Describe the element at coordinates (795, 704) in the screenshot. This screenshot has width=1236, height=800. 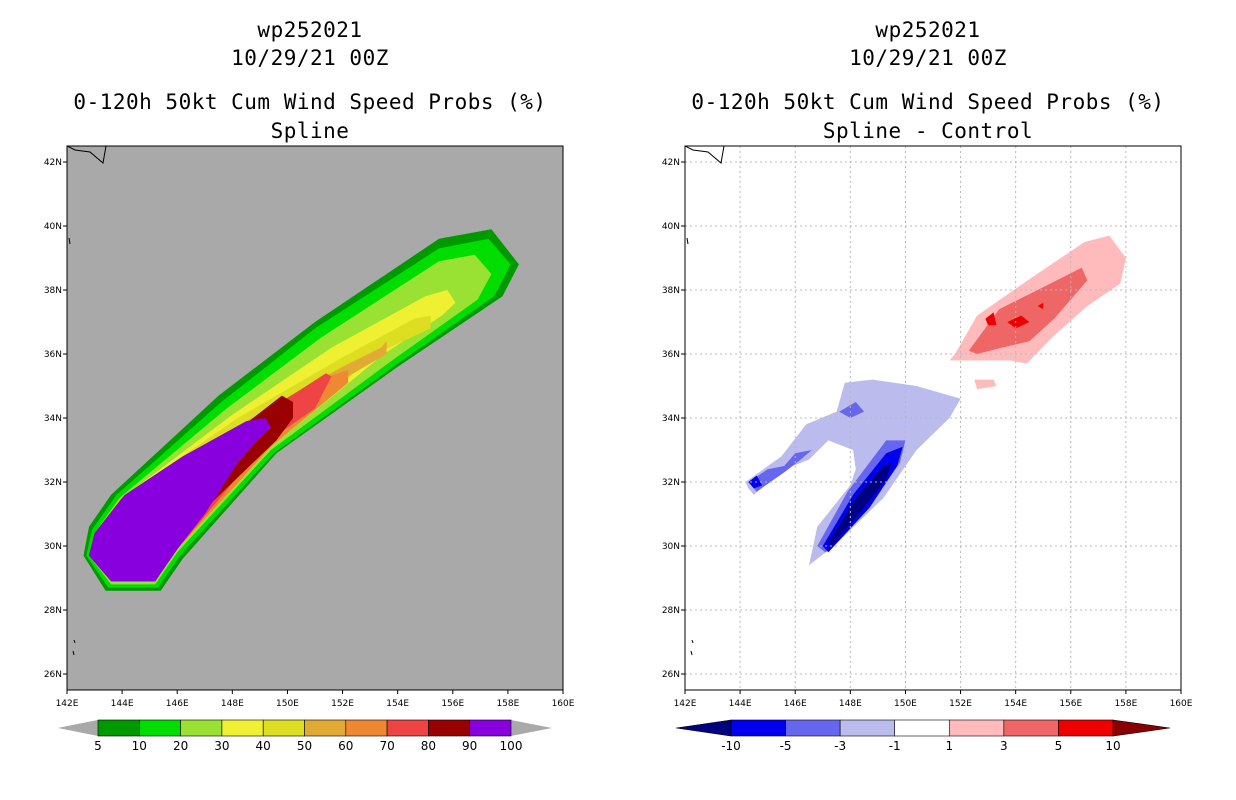
I see `right-x-tick-label: 146E` at that location.